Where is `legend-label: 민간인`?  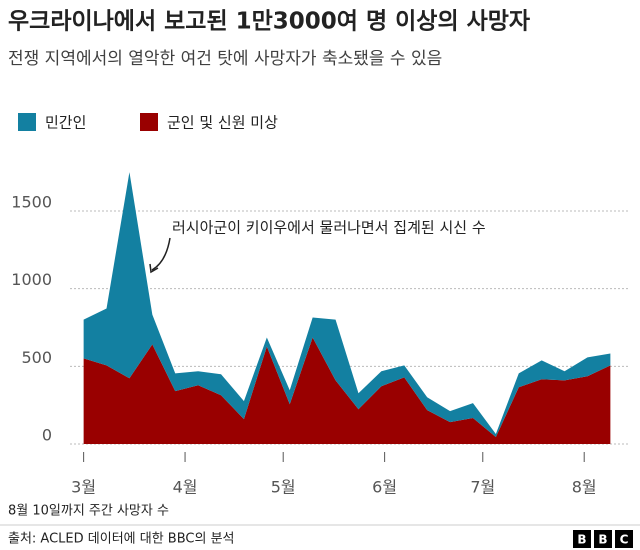
legend-label: 민간인 is located at coordinates (65, 123).